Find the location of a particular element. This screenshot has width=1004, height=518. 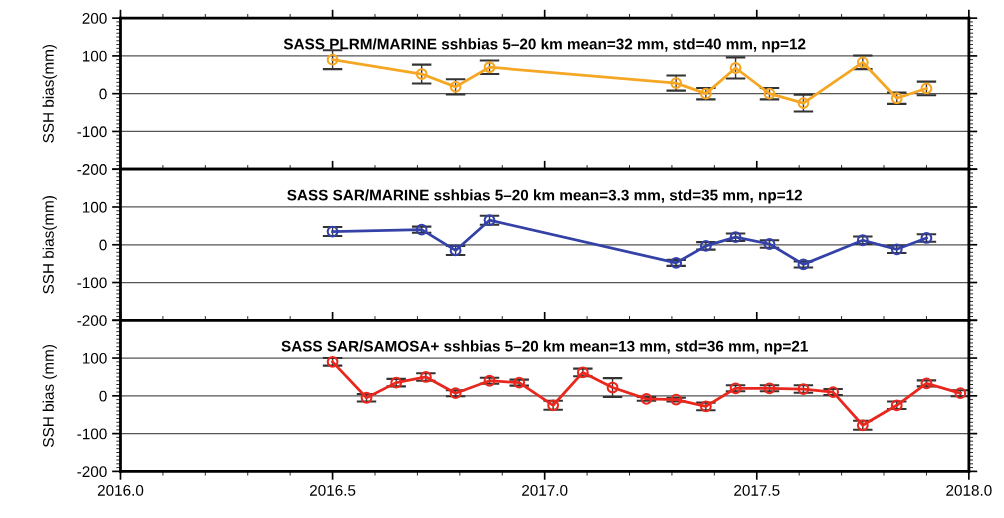

x-tick-label: 2016.5 is located at coordinates (332, 490).